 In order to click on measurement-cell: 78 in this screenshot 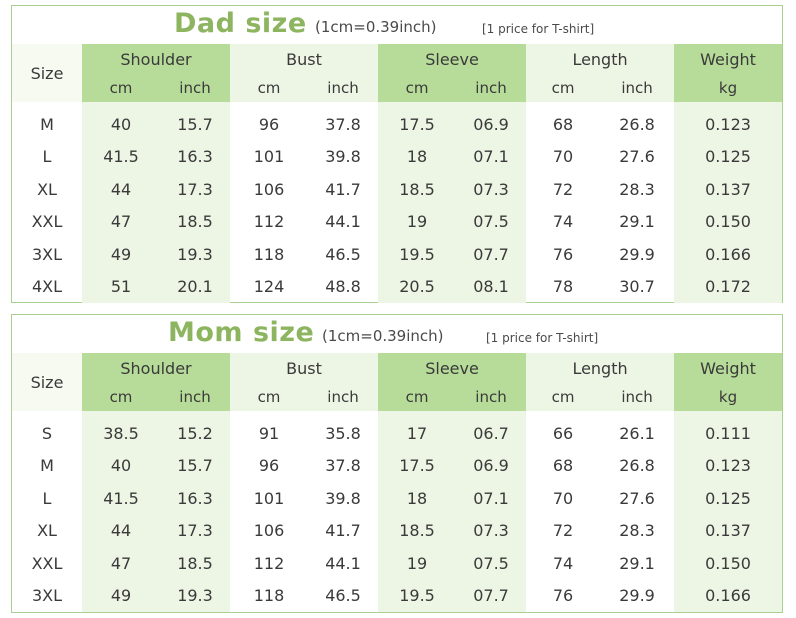, I will do `click(563, 287)`.